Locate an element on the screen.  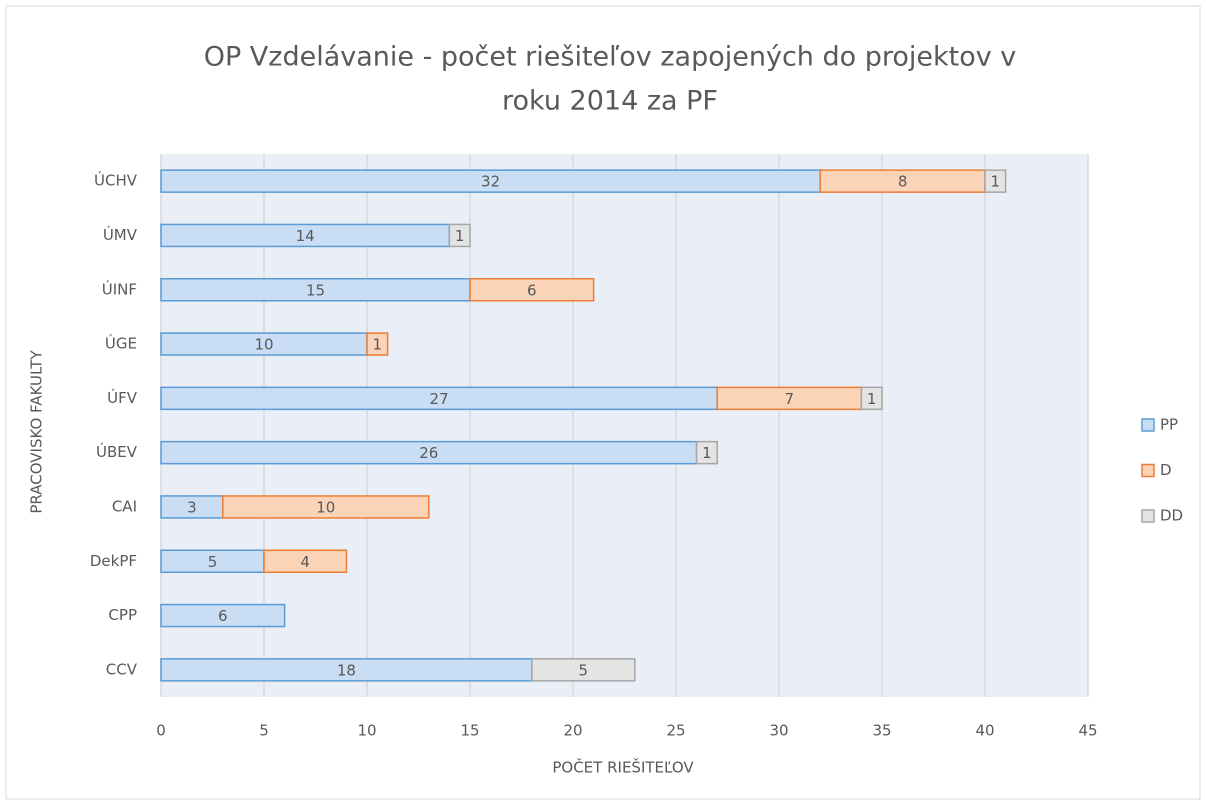
data-label: 4 is located at coordinates (305, 562).